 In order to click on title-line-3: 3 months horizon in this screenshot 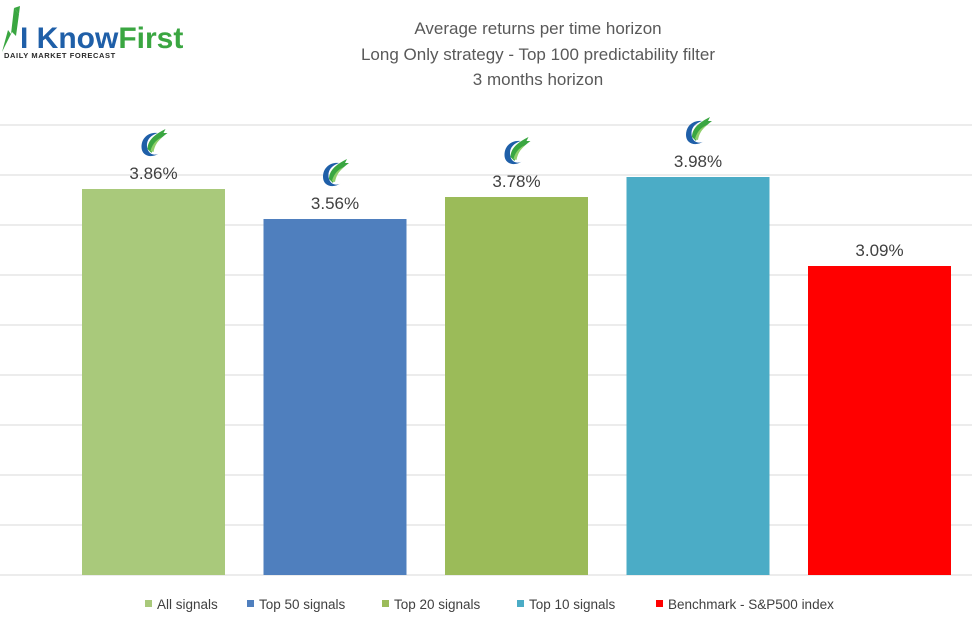, I will do `click(538, 79)`.